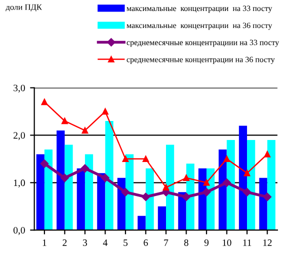 The width and height of the screenshot is (286, 266). What do you see at coordinates (166, 243) in the screenshot?
I see `x-tick-label: 7` at bounding box center [166, 243].